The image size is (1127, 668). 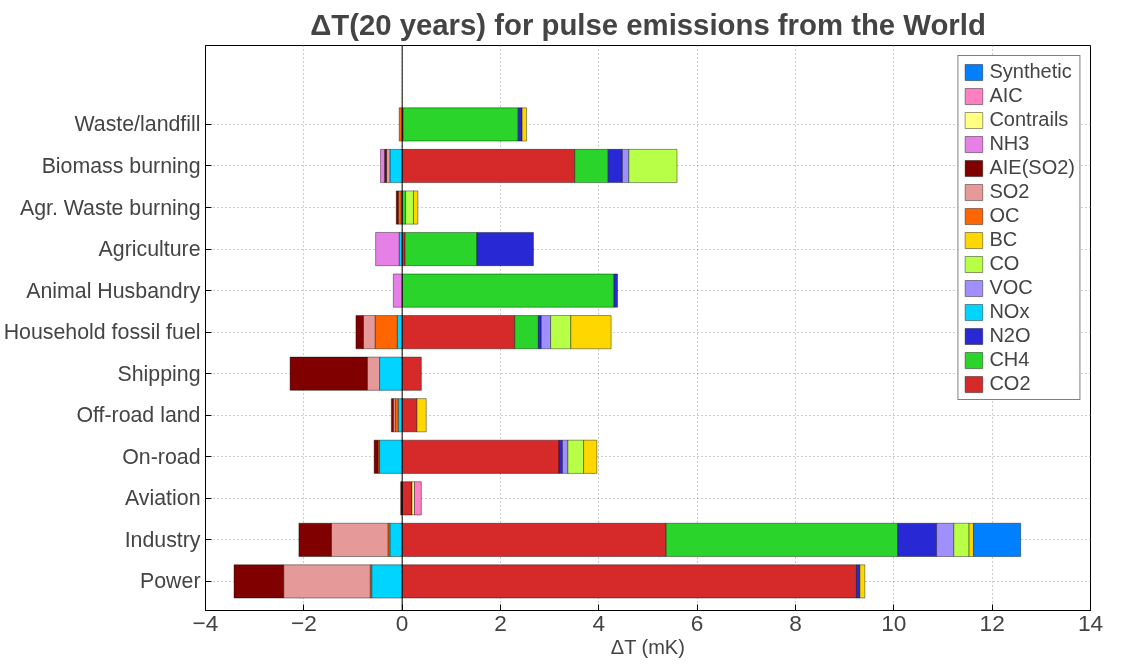 I want to click on legend-label: NH3, so click(x=1009, y=143).